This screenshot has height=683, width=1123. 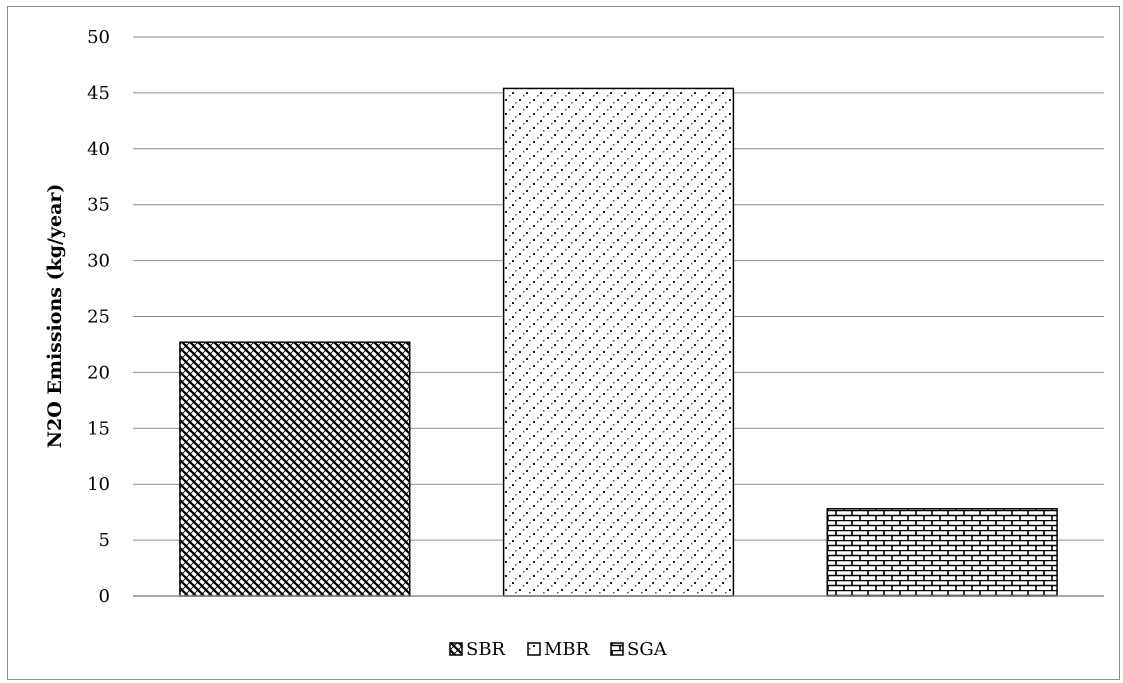 I want to click on y-tick-label: 10, so click(x=98, y=484).